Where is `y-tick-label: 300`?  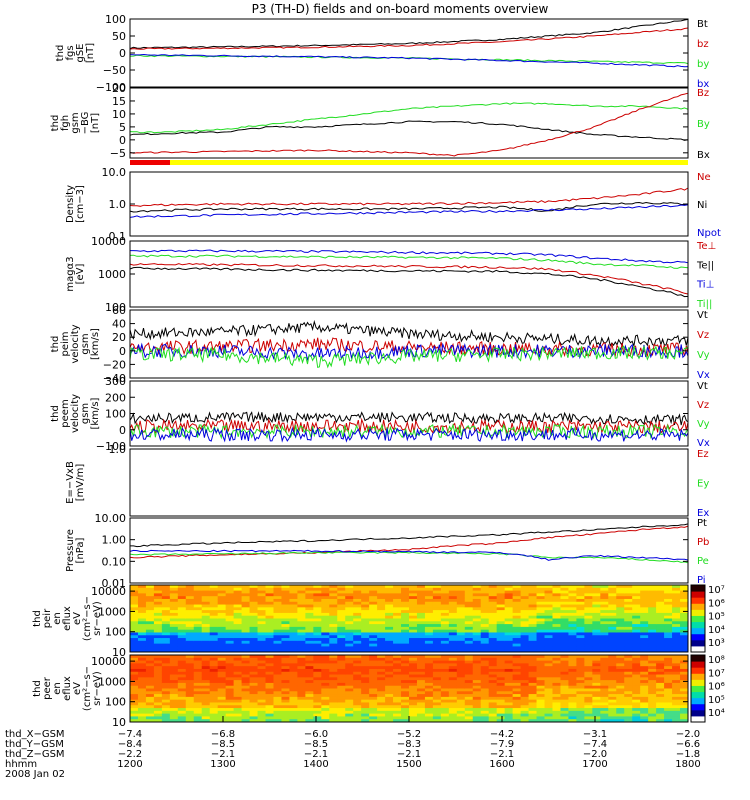 y-tick-label: 300 is located at coordinates (115, 381).